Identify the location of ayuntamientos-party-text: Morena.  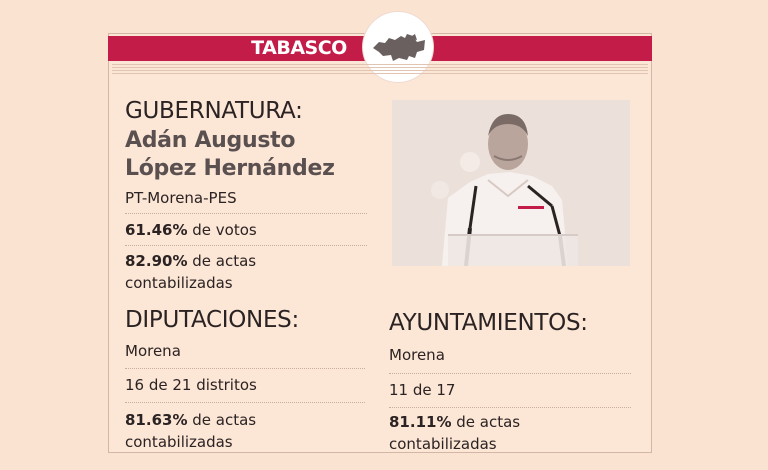
(417, 355).